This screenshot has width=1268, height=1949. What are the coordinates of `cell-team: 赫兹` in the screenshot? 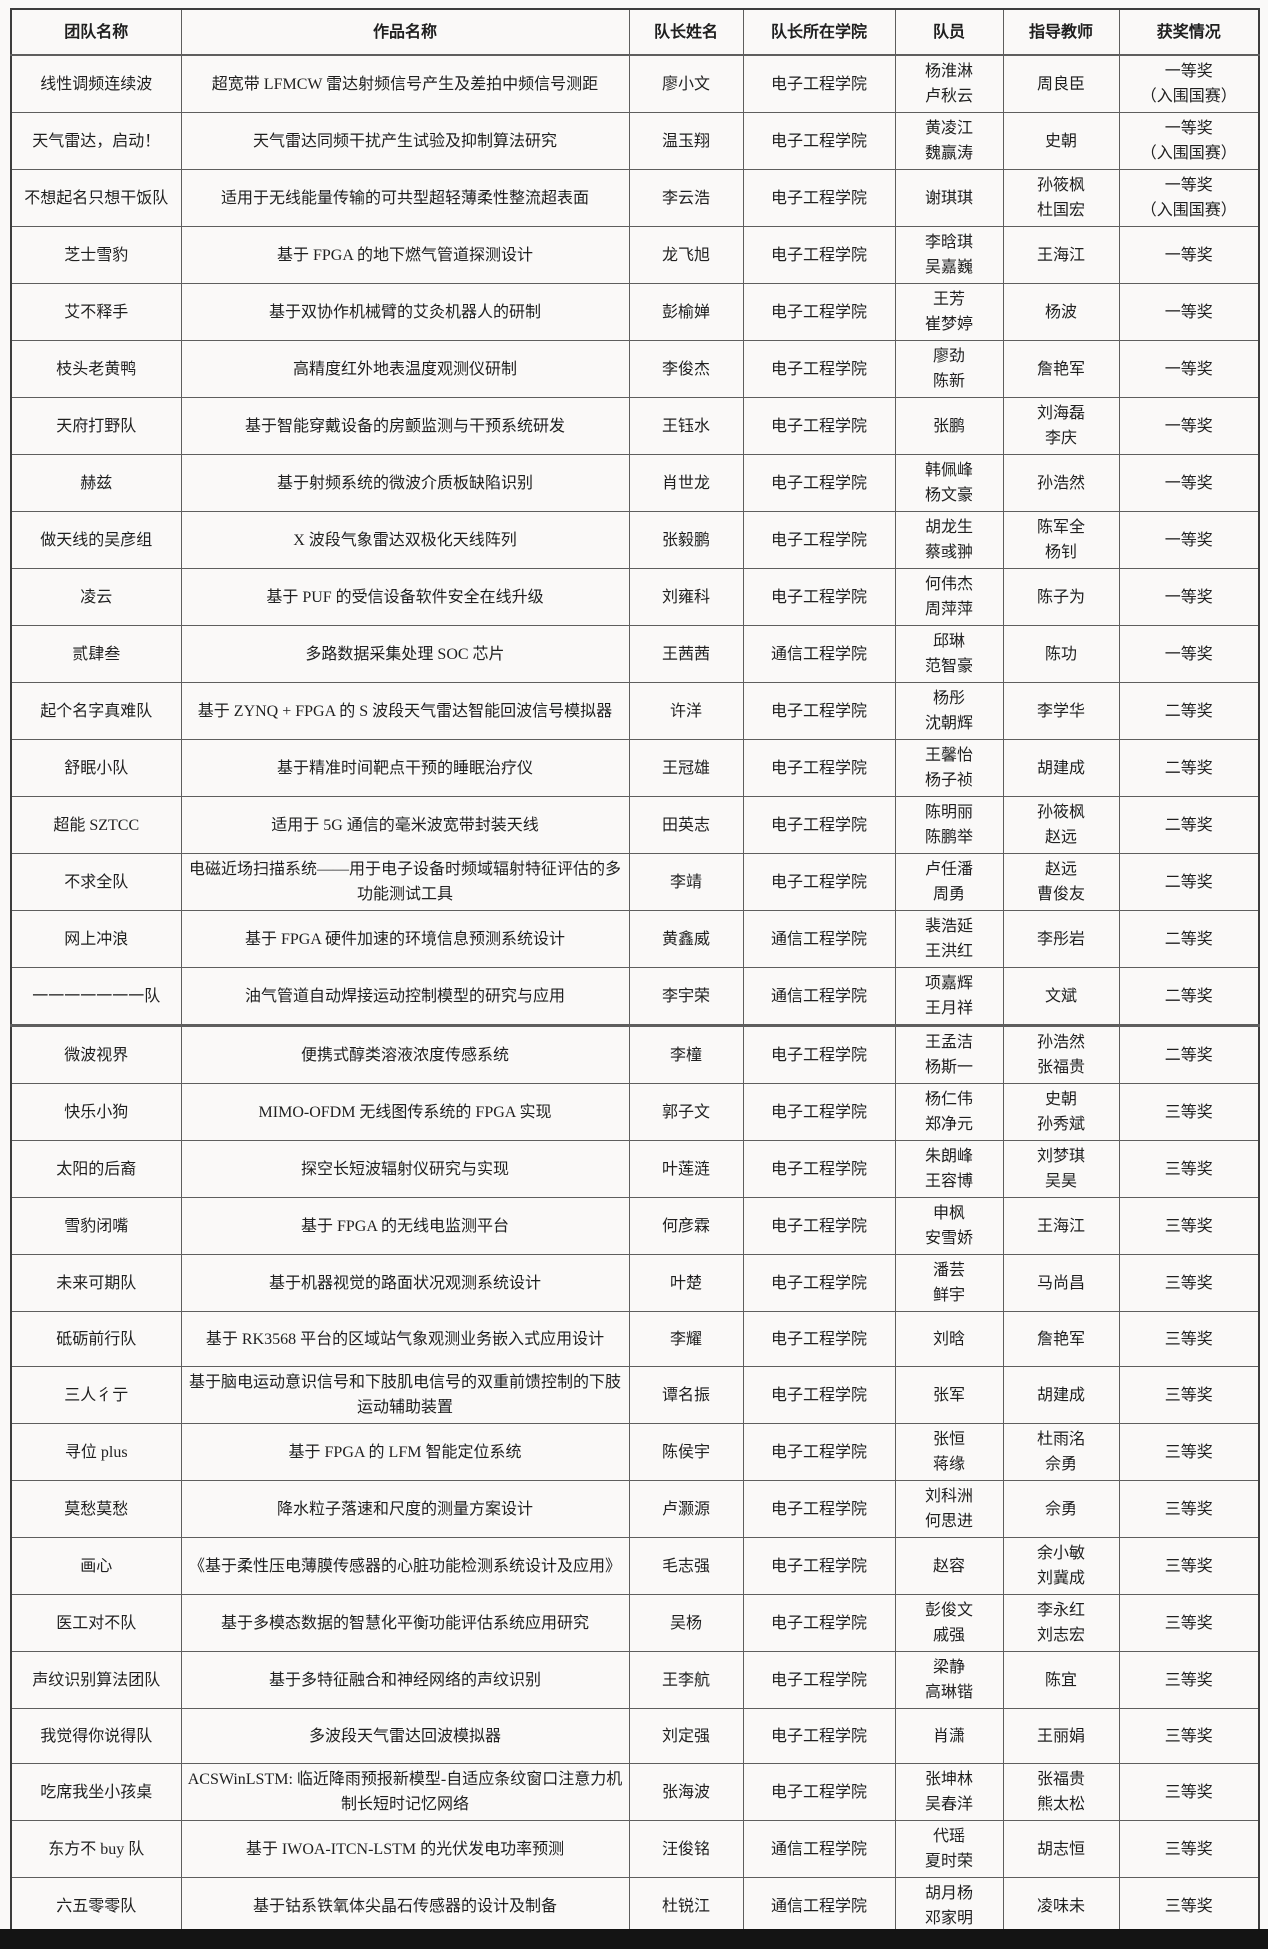 It's located at (96, 483).